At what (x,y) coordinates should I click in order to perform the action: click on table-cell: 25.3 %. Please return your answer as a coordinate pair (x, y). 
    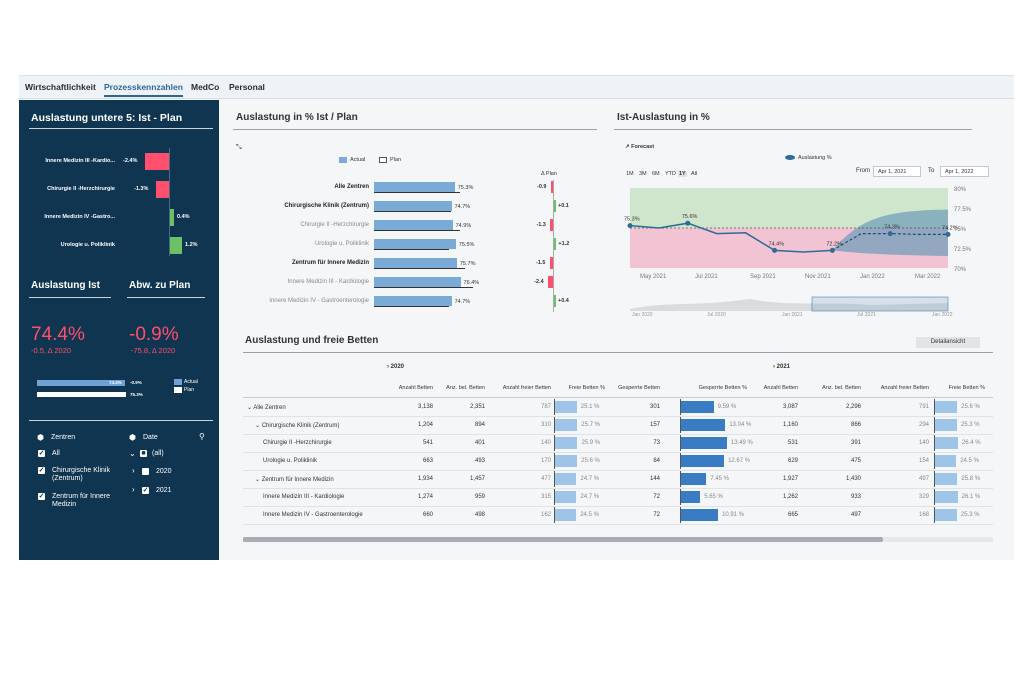
    Looking at the image, I should click on (970, 515).